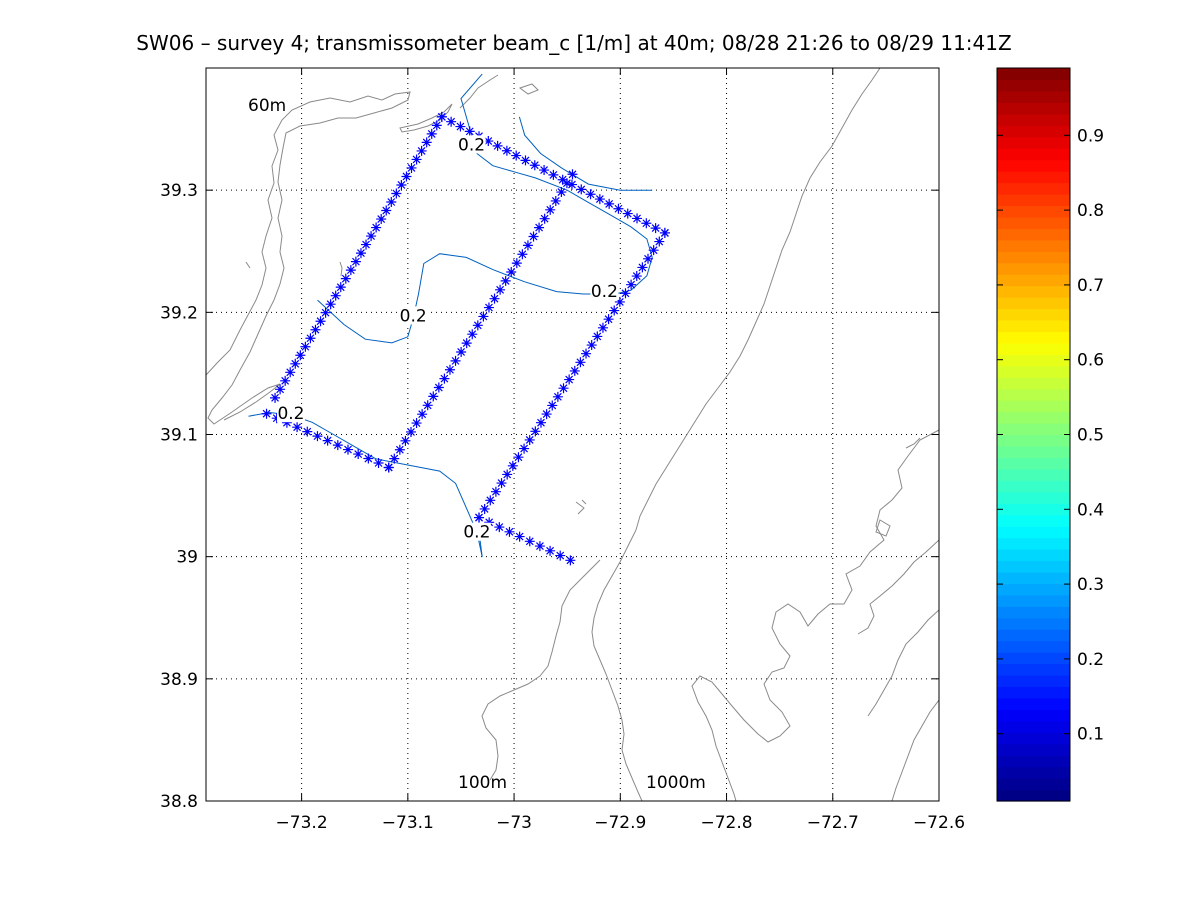  I want to click on x-tick-label: −73, so click(514, 823).